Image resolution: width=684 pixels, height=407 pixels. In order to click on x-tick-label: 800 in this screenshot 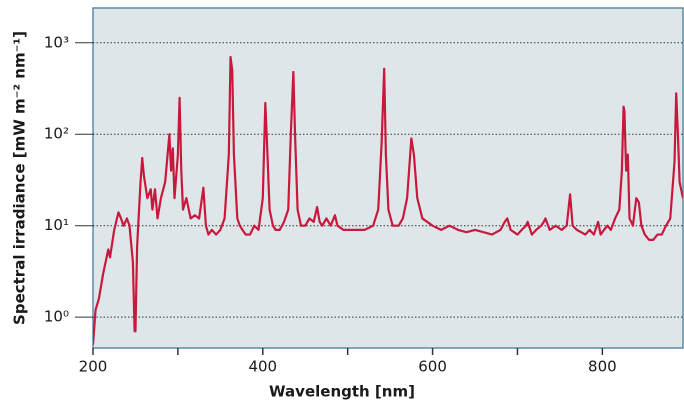, I will do `click(602, 367)`.